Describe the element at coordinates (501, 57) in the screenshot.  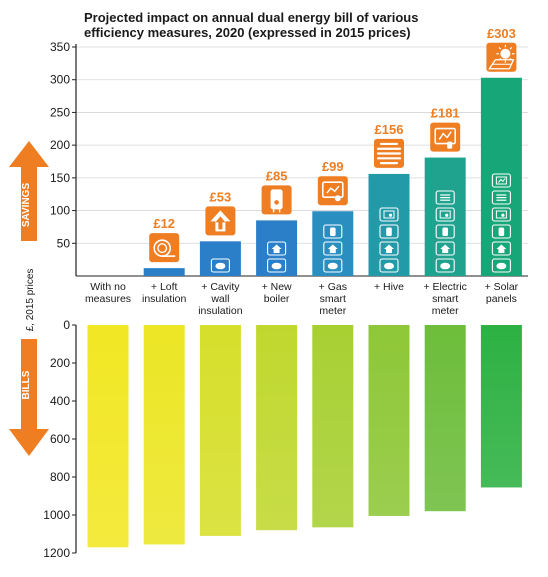
I see `solar-panel-icon` at that location.